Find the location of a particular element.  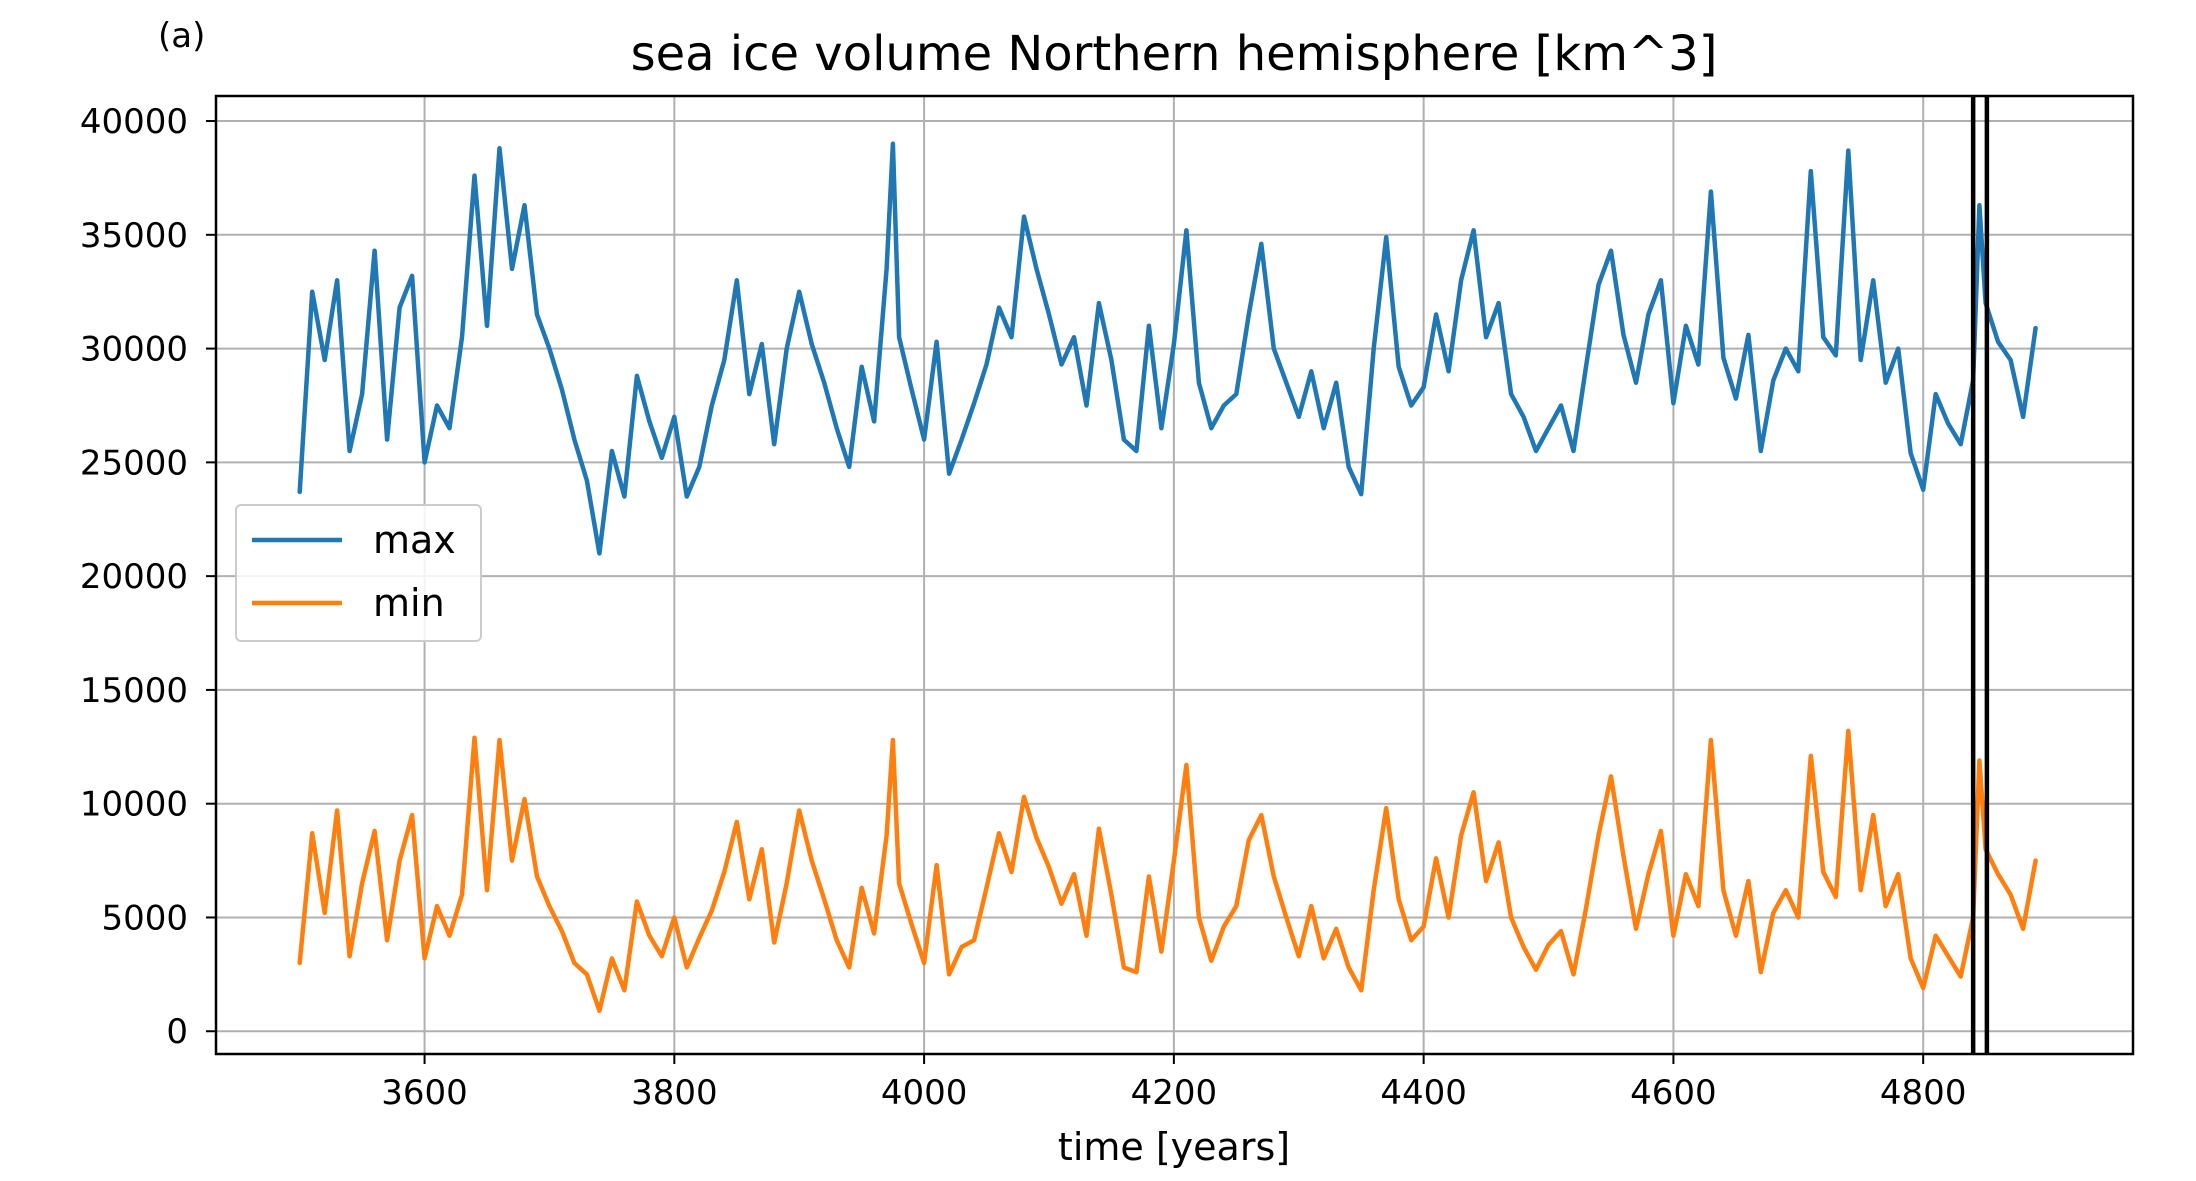

x-axis: 3600 3800 4000 4200 4400 4600 4800 is located at coordinates (1173, 1083).